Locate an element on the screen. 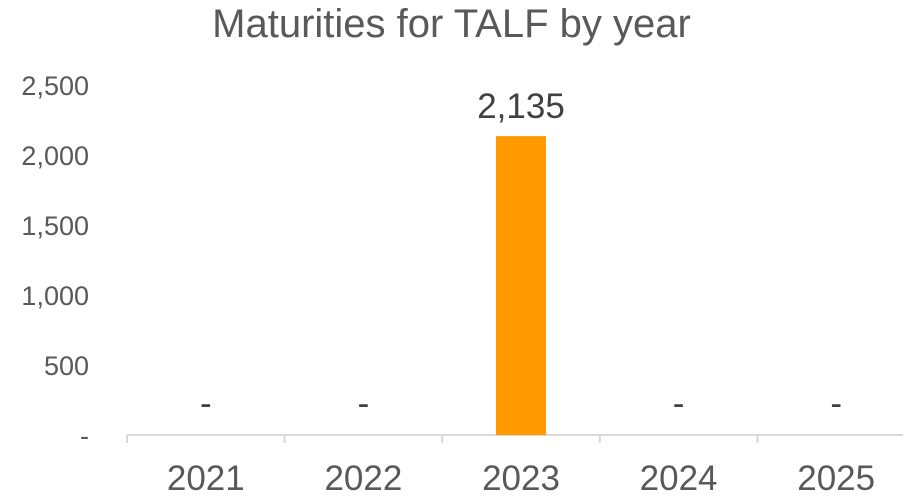 The width and height of the screenshot is (903, 496). chart-title: Maturities for TALF by year is located at coordinates (451, 24).